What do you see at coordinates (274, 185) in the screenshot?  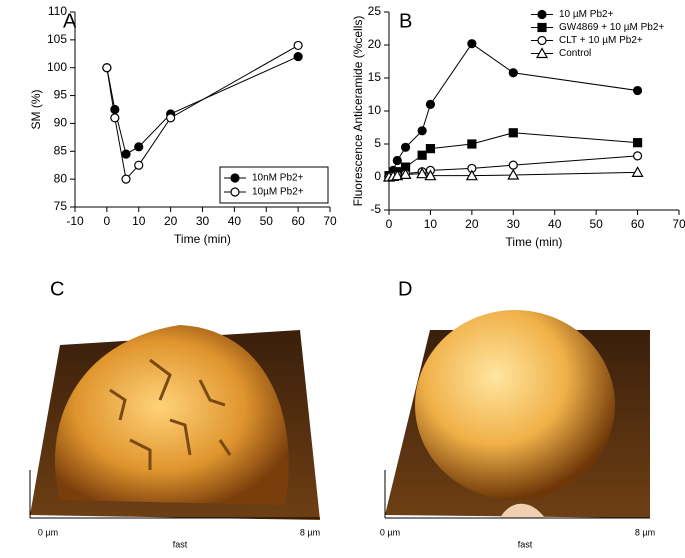 I see `legend-frame` at bounding box center [274, 185].